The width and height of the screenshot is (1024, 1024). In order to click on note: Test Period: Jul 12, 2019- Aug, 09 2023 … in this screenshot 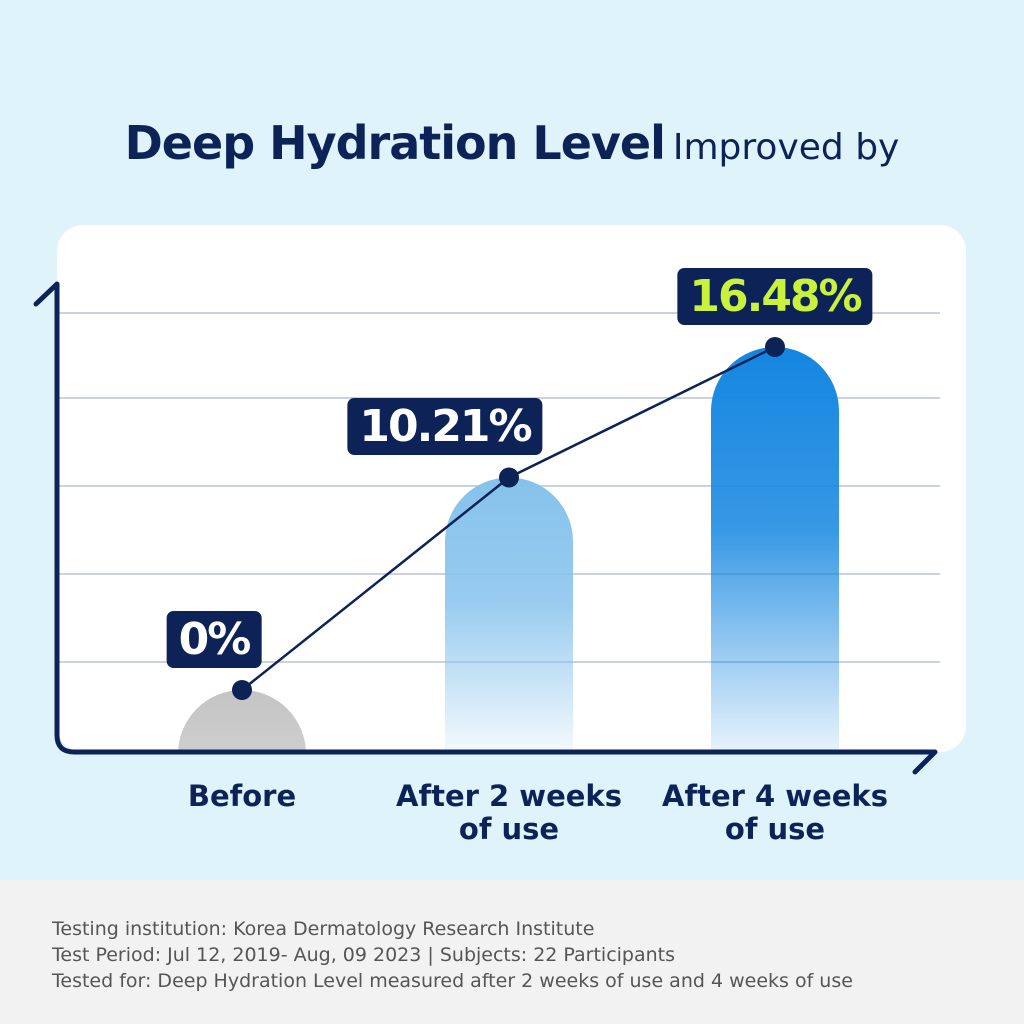, I will do `click(364, 955)`.